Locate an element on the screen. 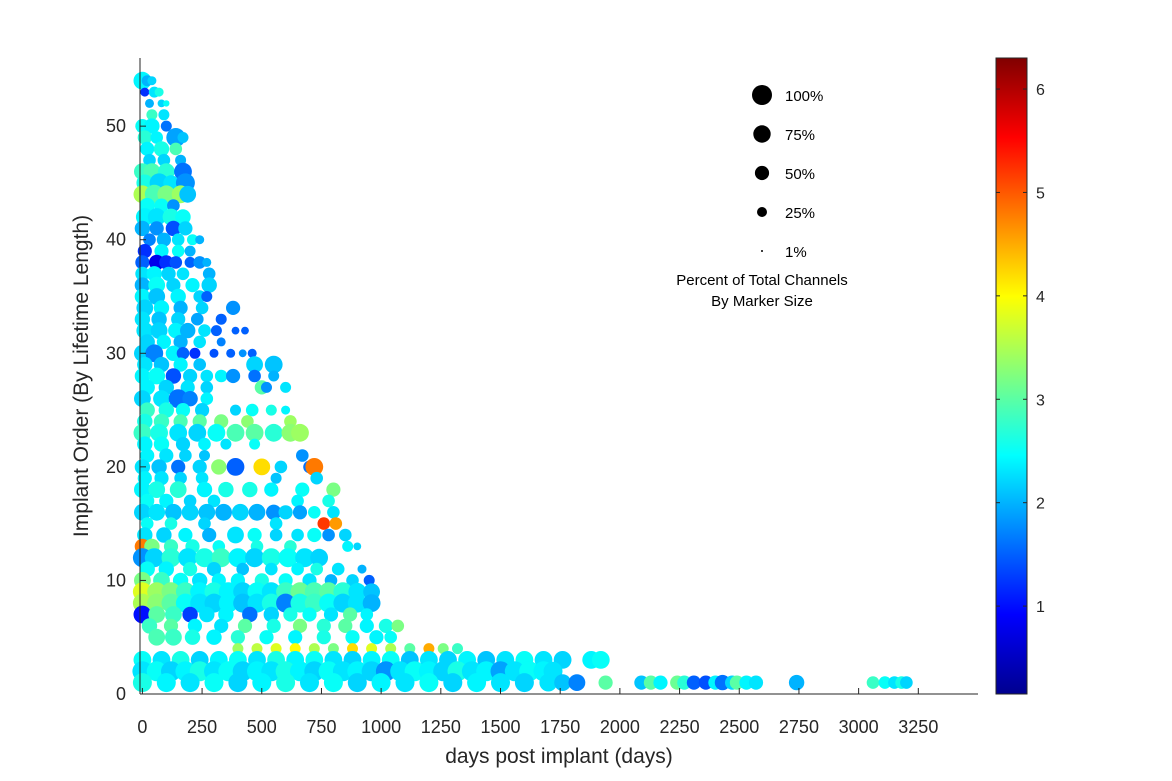  colorbar-ticks: 1 2 3 4 5 6 is located at coordinates (1020, 349).